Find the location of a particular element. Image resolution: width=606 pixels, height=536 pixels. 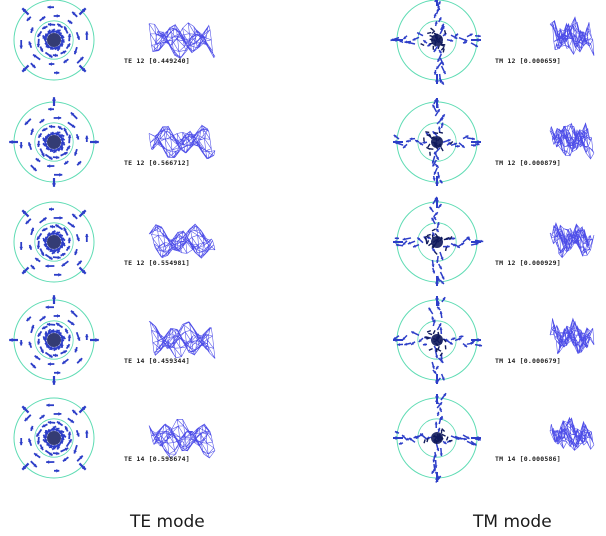

mode-label-1-3: TM 14 [0.000679] is located at coordinates (528, 361).